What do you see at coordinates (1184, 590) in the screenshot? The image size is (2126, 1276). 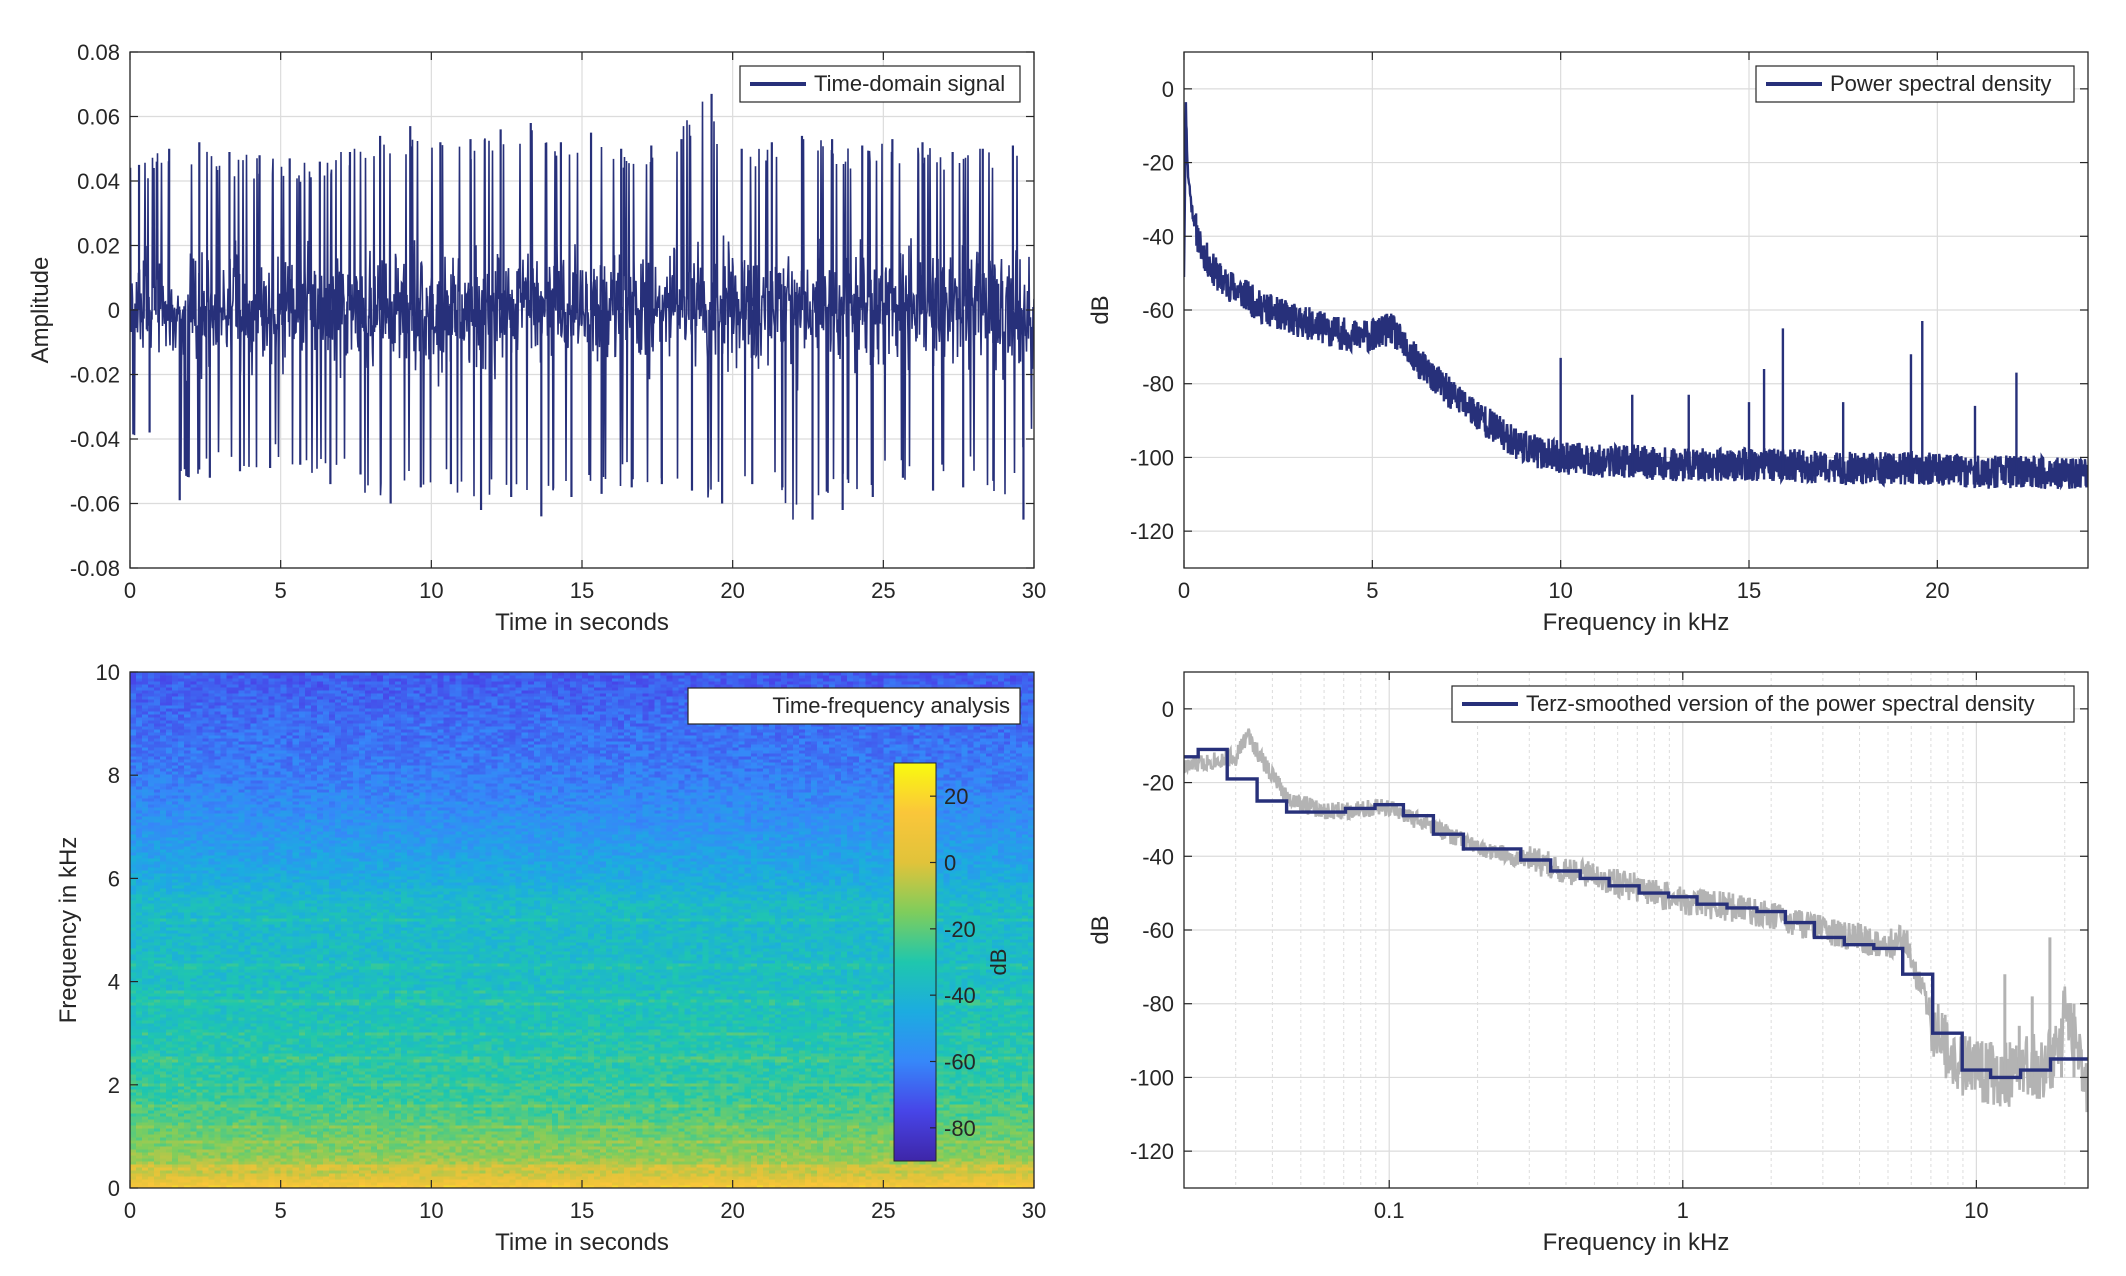 I see `x-tick-label: 0` at bounding box center [1184, 590].